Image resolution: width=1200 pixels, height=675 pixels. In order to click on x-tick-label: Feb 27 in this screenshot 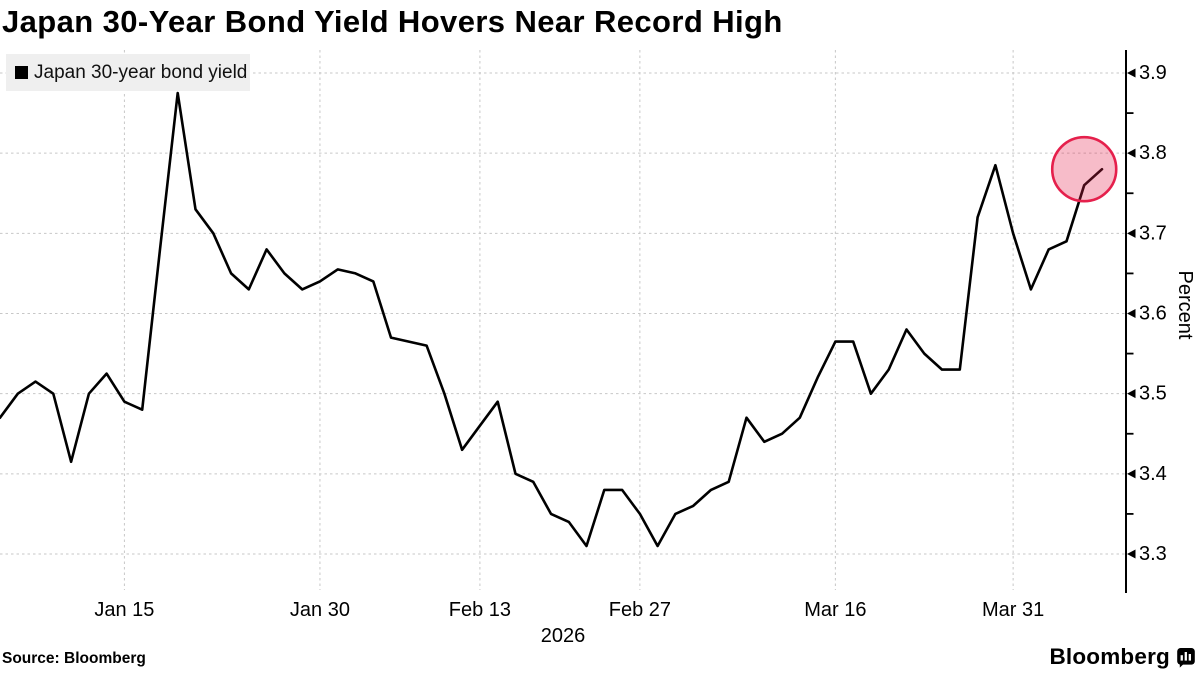, I will do `click(640, 610)`.